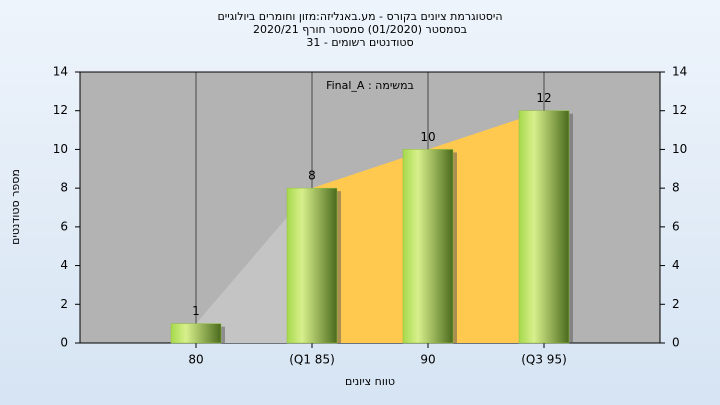  What do you see at coordinates (676, 265) in the screenshot?
I see `y2-tick-label: 4` at bounding box center [676, 265].